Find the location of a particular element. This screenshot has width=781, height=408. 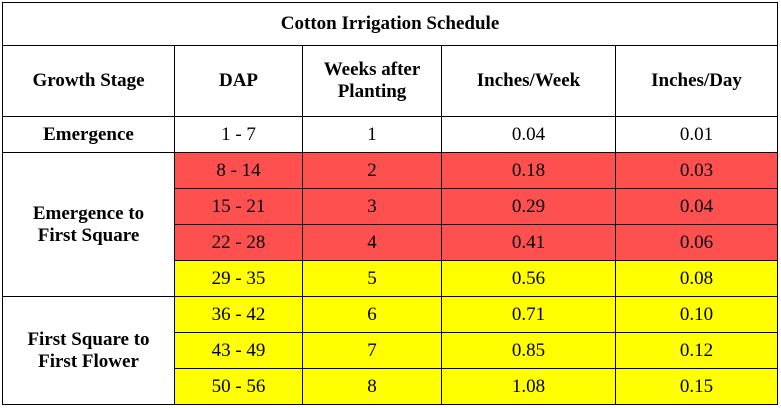

week-cell: 6 is located at coordinates (372, 314).